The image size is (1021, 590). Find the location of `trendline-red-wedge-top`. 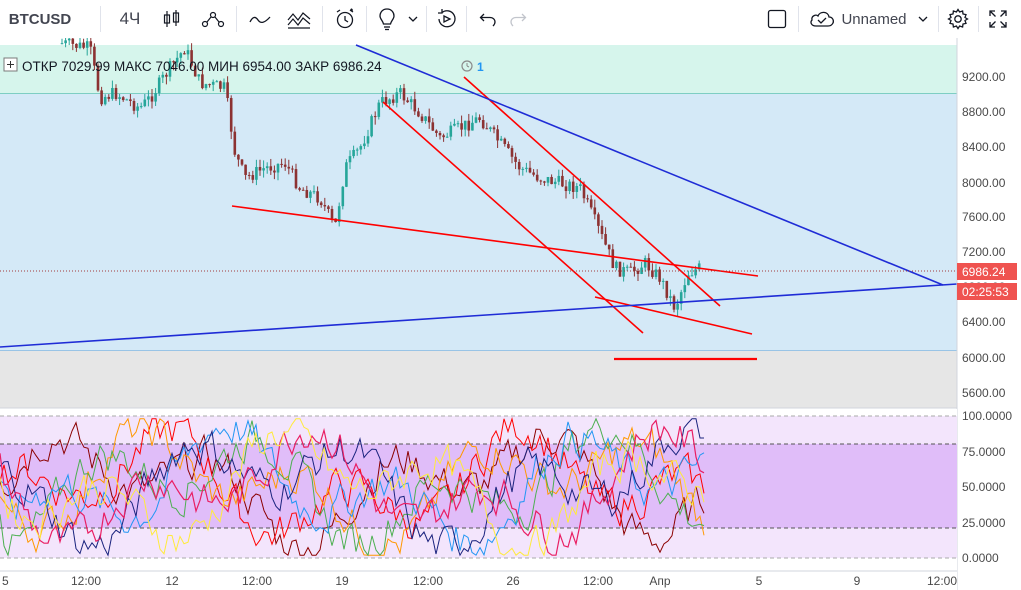

trendline-red-wedge-top is located at coordinates (495, 241).